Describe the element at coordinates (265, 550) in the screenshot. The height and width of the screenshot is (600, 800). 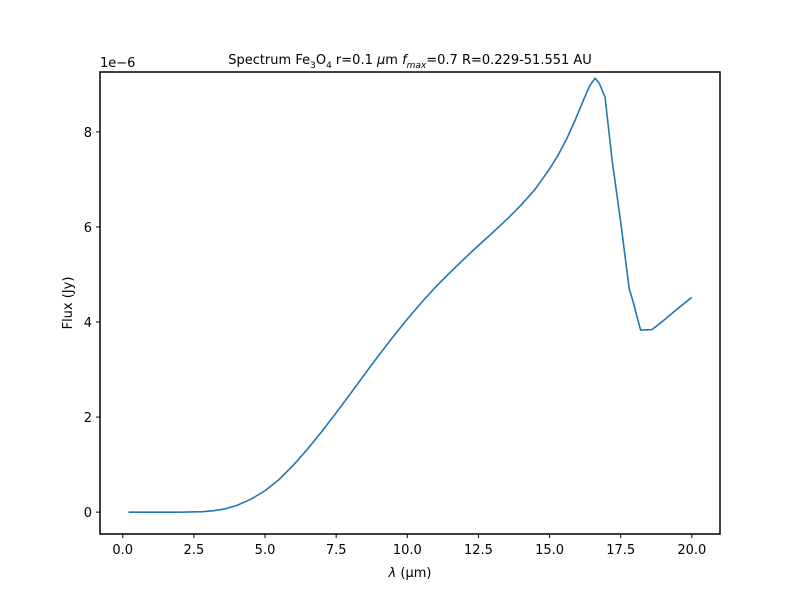
I see `x-tick-label: 5.0` at that location.